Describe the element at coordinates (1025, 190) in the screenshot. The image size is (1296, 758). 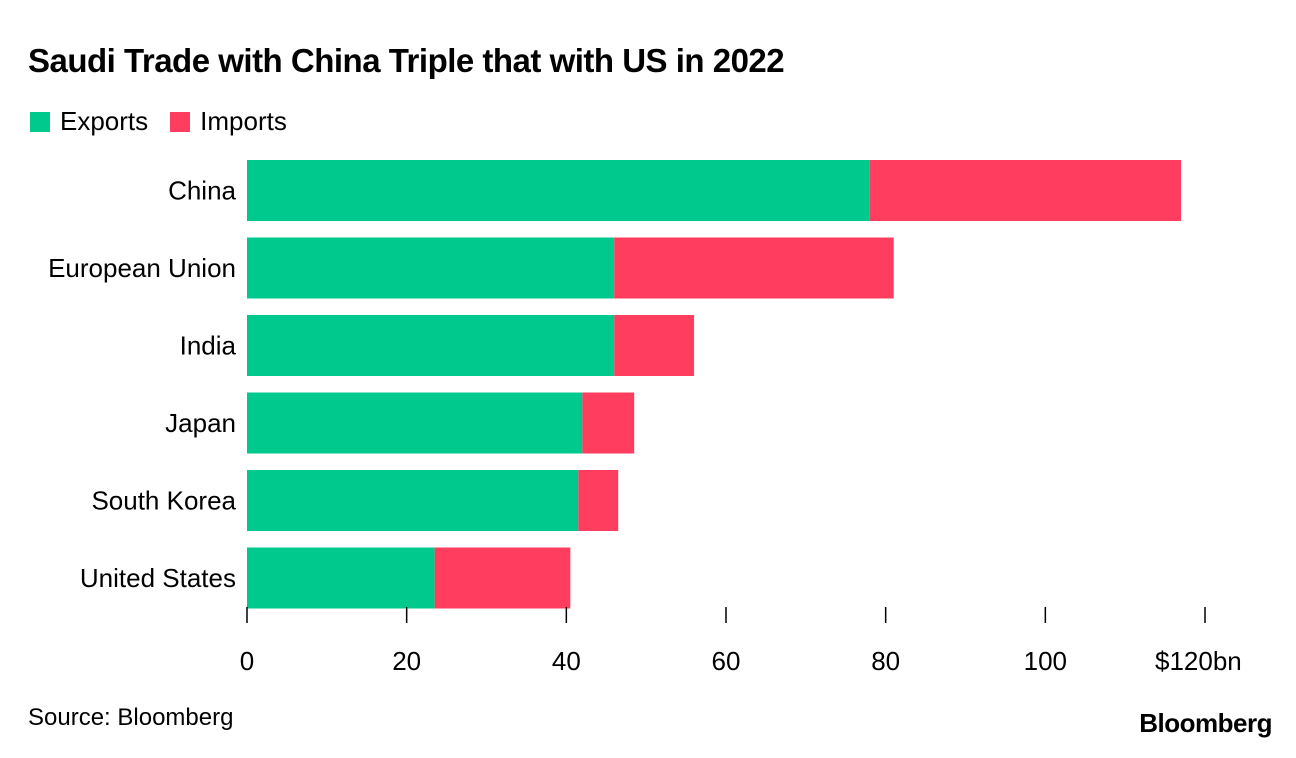
I see `bar-imports-china` at that location.